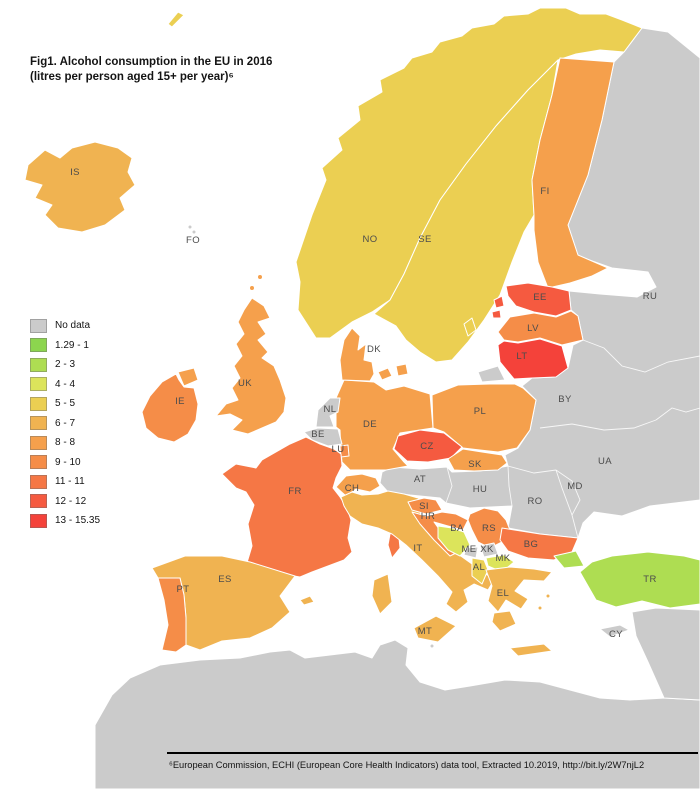  I want to click on country-label-si: SI, so click(424, 506).